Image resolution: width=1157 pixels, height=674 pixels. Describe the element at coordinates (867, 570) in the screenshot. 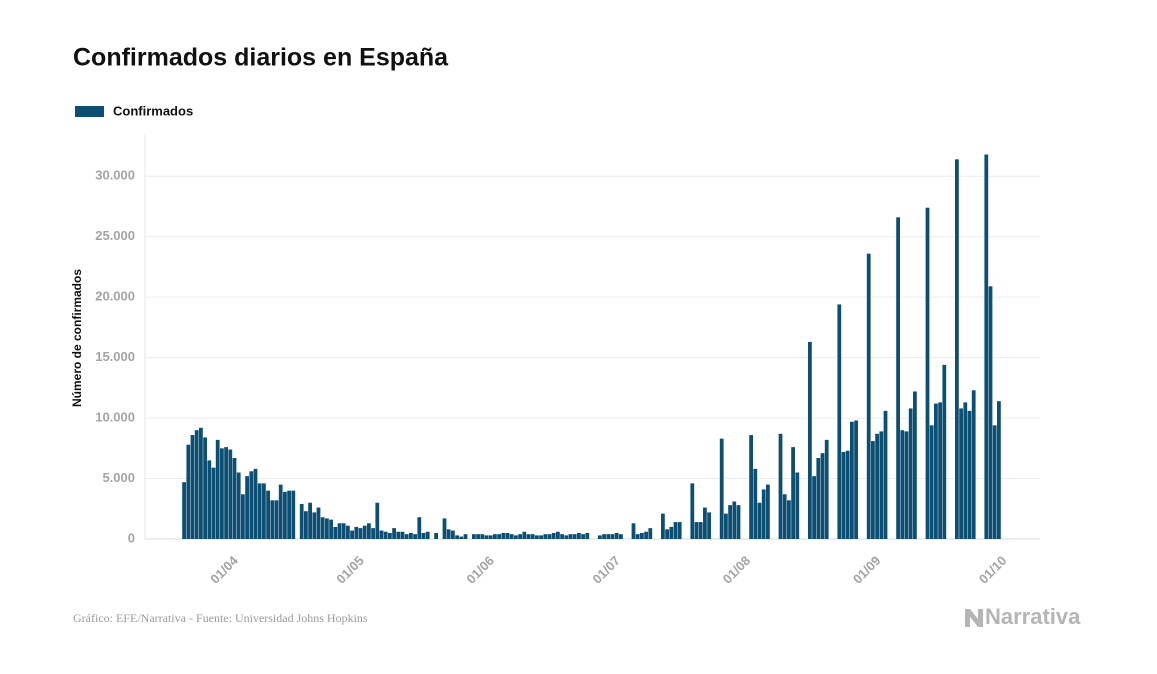

I see `x-tick-label: 01/09` at that location.